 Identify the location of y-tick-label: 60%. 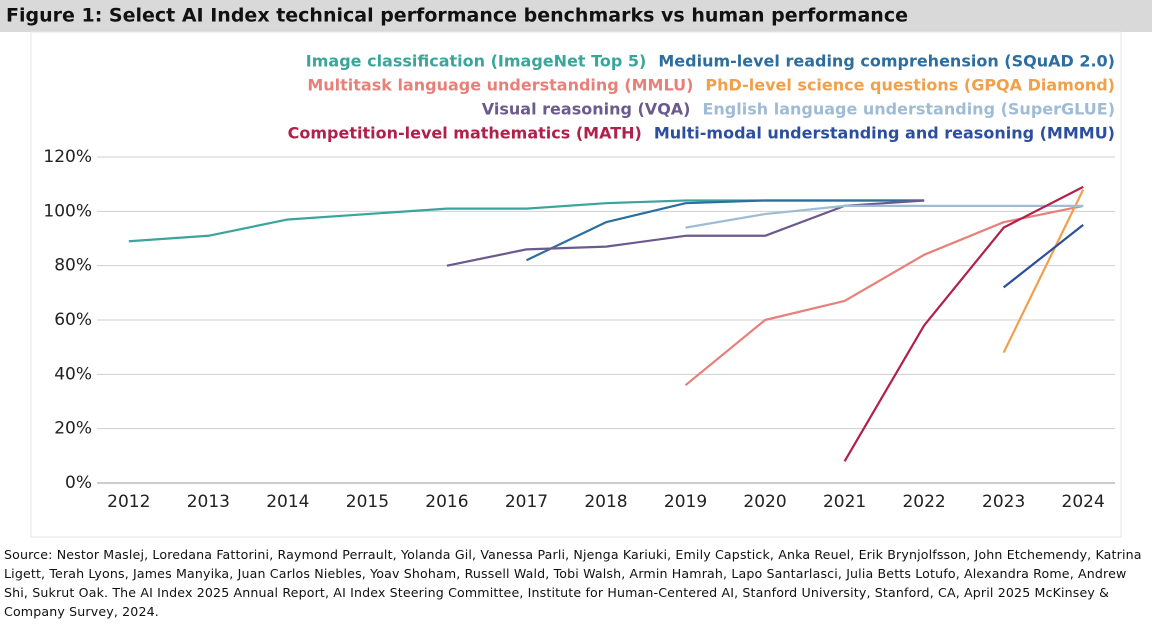
(73, 320).